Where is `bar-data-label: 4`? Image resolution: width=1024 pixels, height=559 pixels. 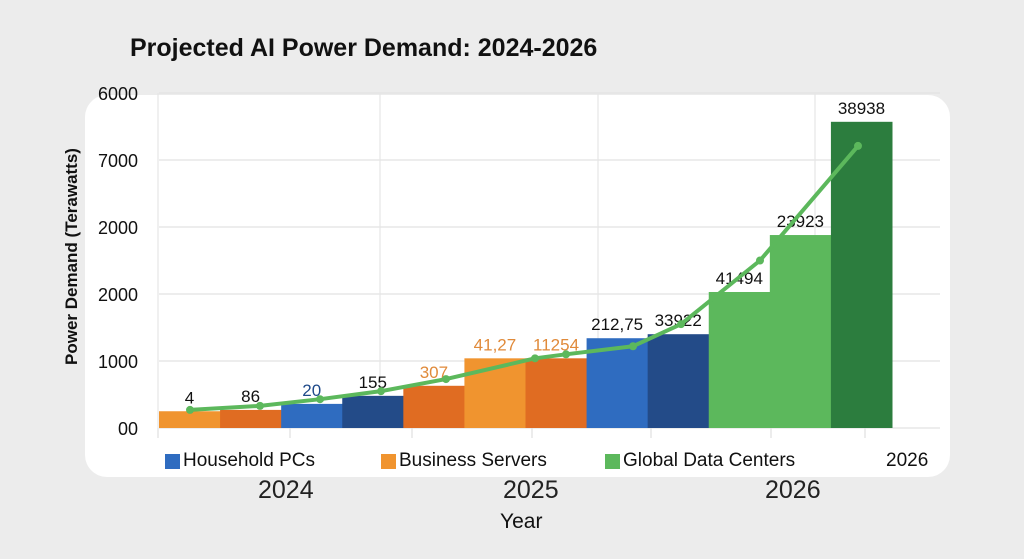 bar-data-label: 4 is located at coordinates (189, 397).